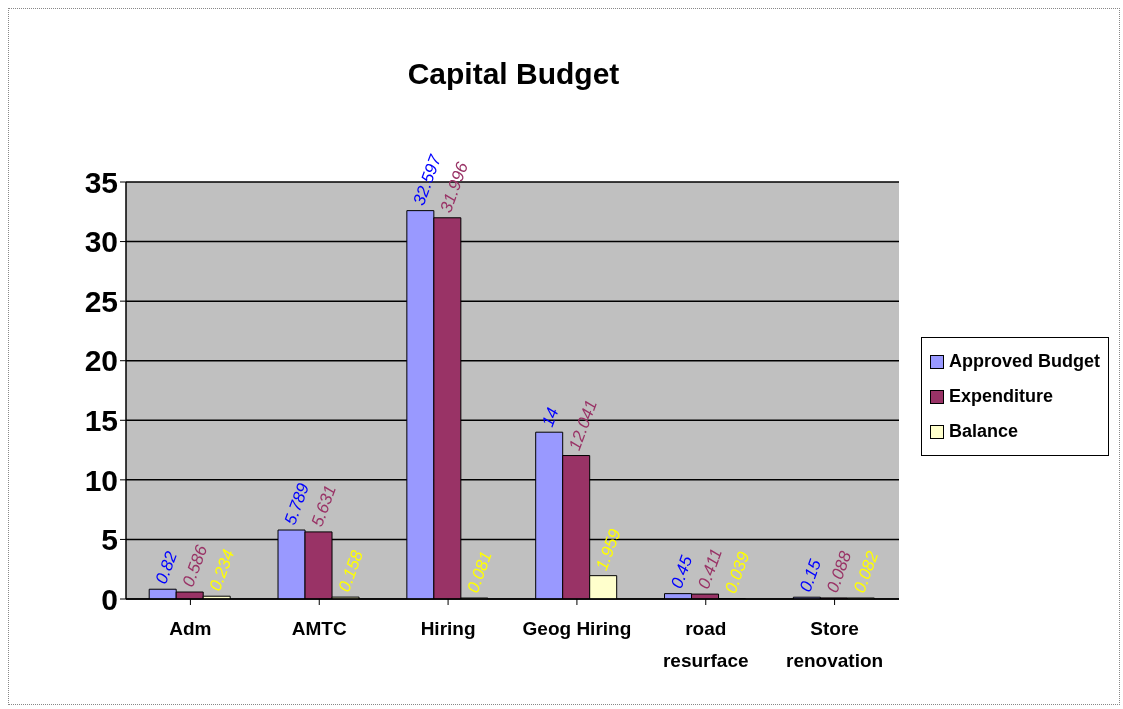 The image size is (1123, 709). What do you see at coordinates (705, 644) in the screenshot?
I see `x-tick-label: road resurface` at bounding box center [705, 644].